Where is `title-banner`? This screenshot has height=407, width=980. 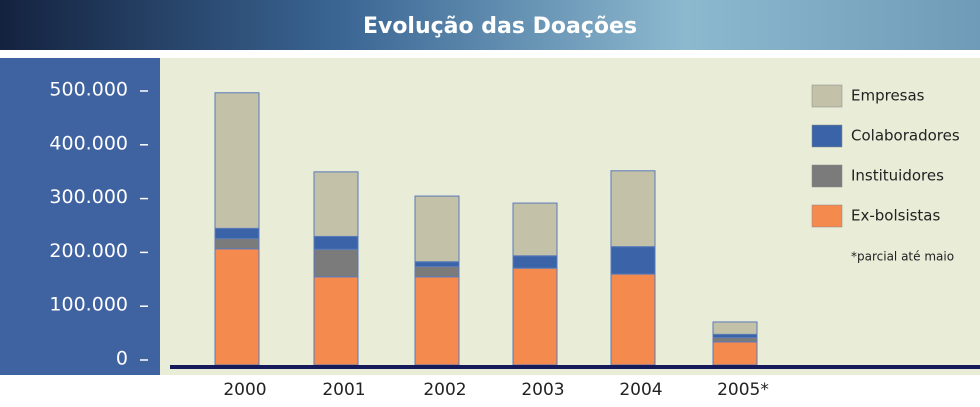
title-banner is located at coordinates (490, 25).